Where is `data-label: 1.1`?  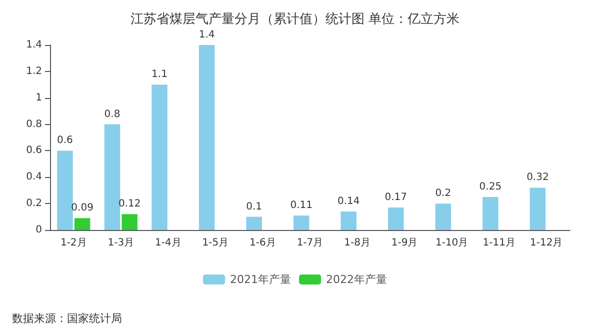
data-label: 1.1 is located at coordinates (160, 74).